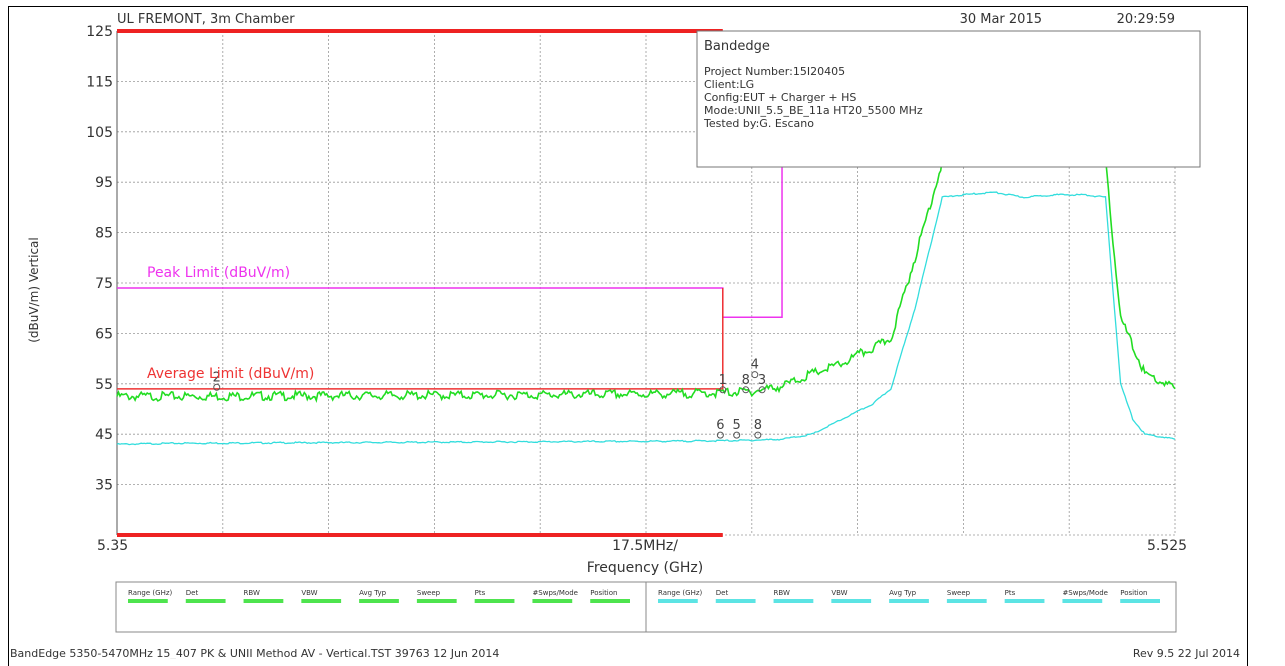 The height and width of the screenshot is (666, 1285). What do you see at coordinates (112, 546) in the screenshot?
I see `x-start-label: 5.35` at bounding box center [112, 546].